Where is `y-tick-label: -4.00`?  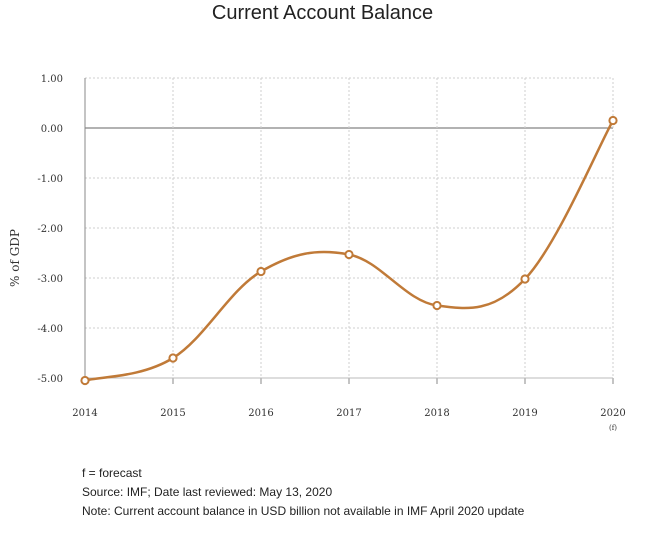 y-tick-label: -4.00 is located at coordinates (50, 329).